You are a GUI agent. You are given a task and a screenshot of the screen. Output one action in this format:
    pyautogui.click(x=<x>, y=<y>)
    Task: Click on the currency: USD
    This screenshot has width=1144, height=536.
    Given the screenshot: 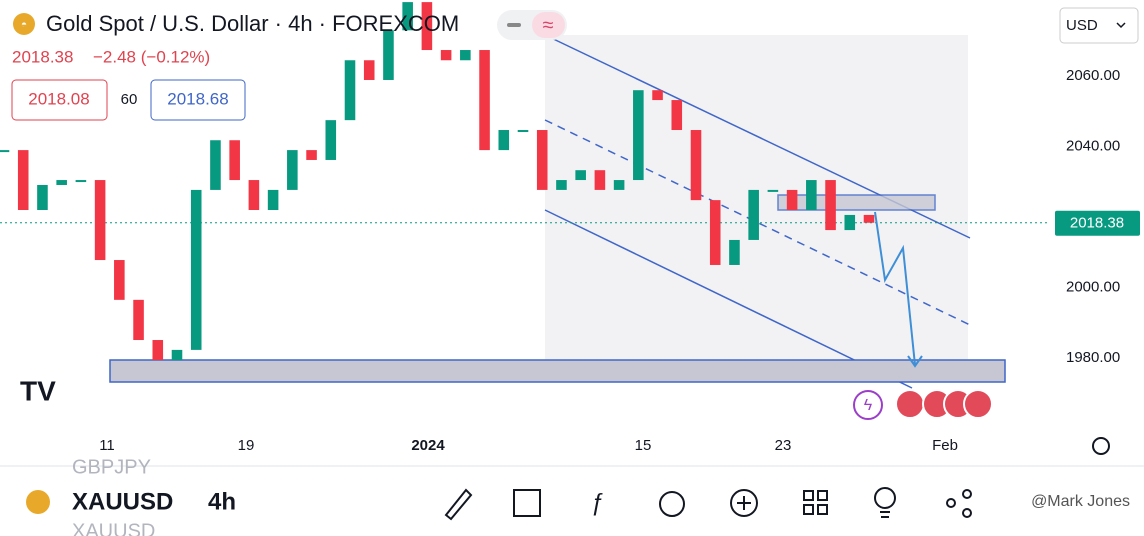 What is the action you would take?
    pyautogui.click(x=1082, y=25)
    